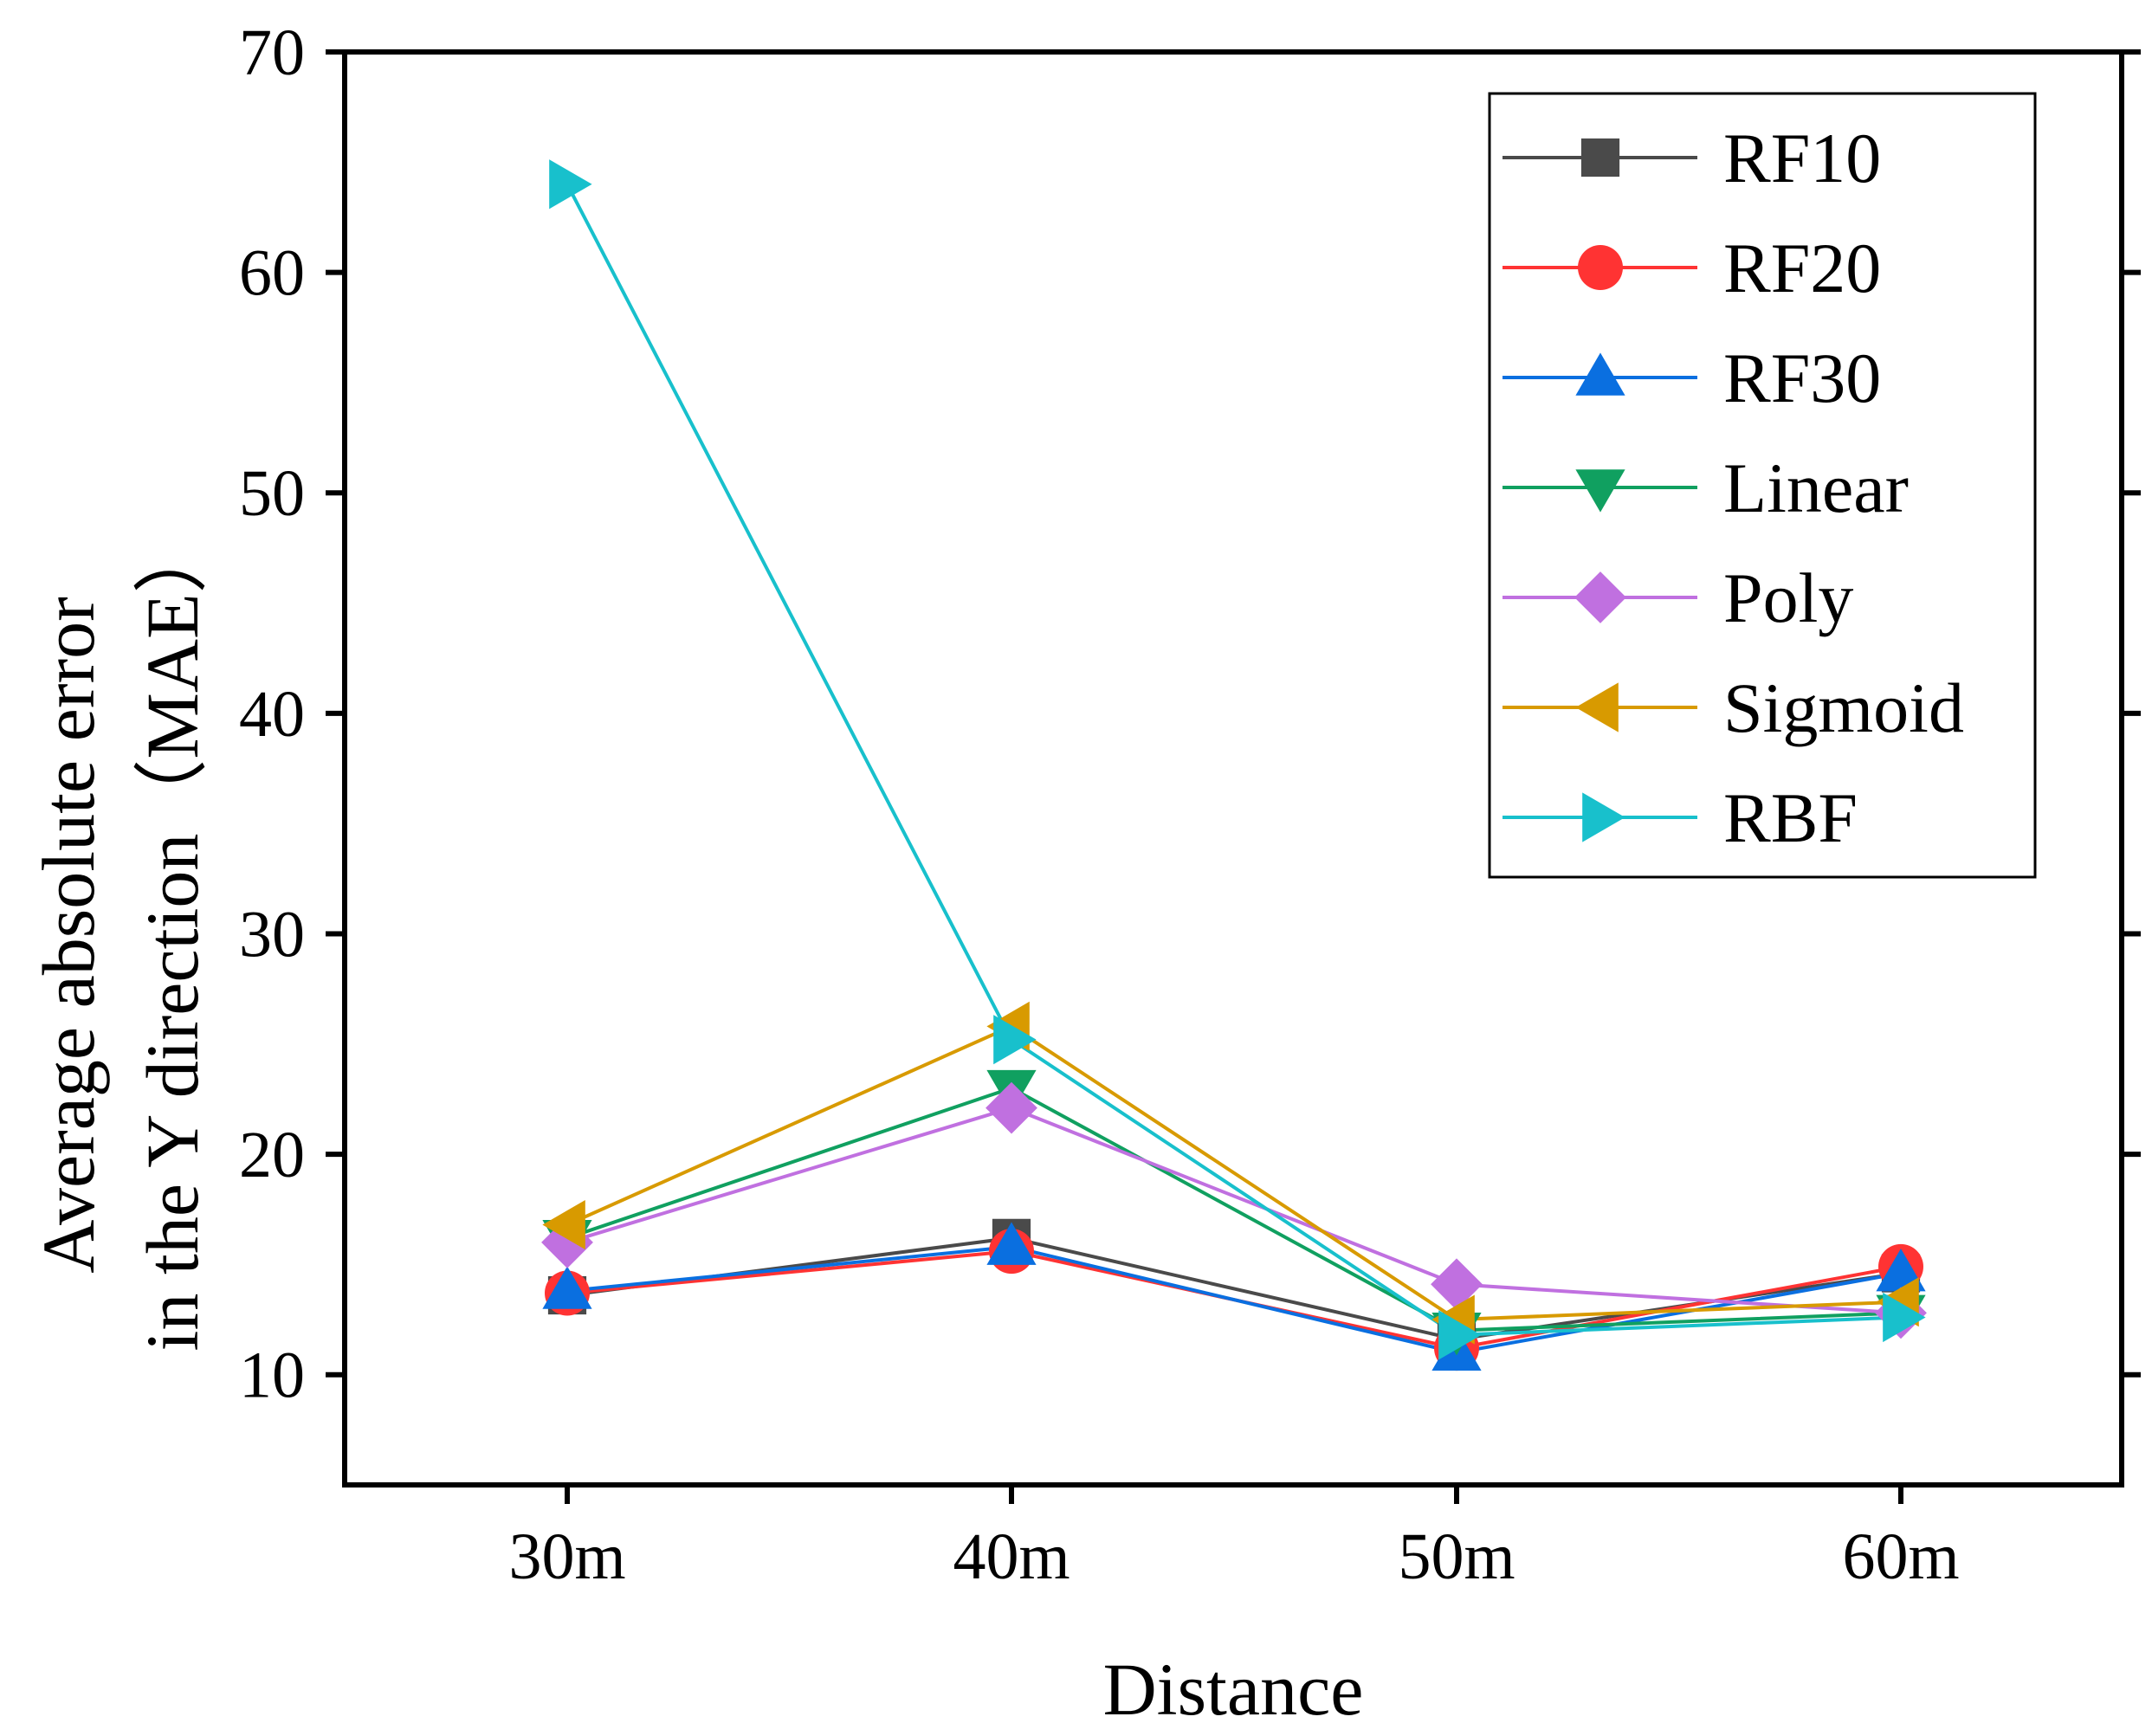 This screenshot has height=1736, width=2152. What do you see at coordinates (1012, 1556) in the screenshot?
I see `x-tick-label: 40m` at bounding box center [1012, 1556].